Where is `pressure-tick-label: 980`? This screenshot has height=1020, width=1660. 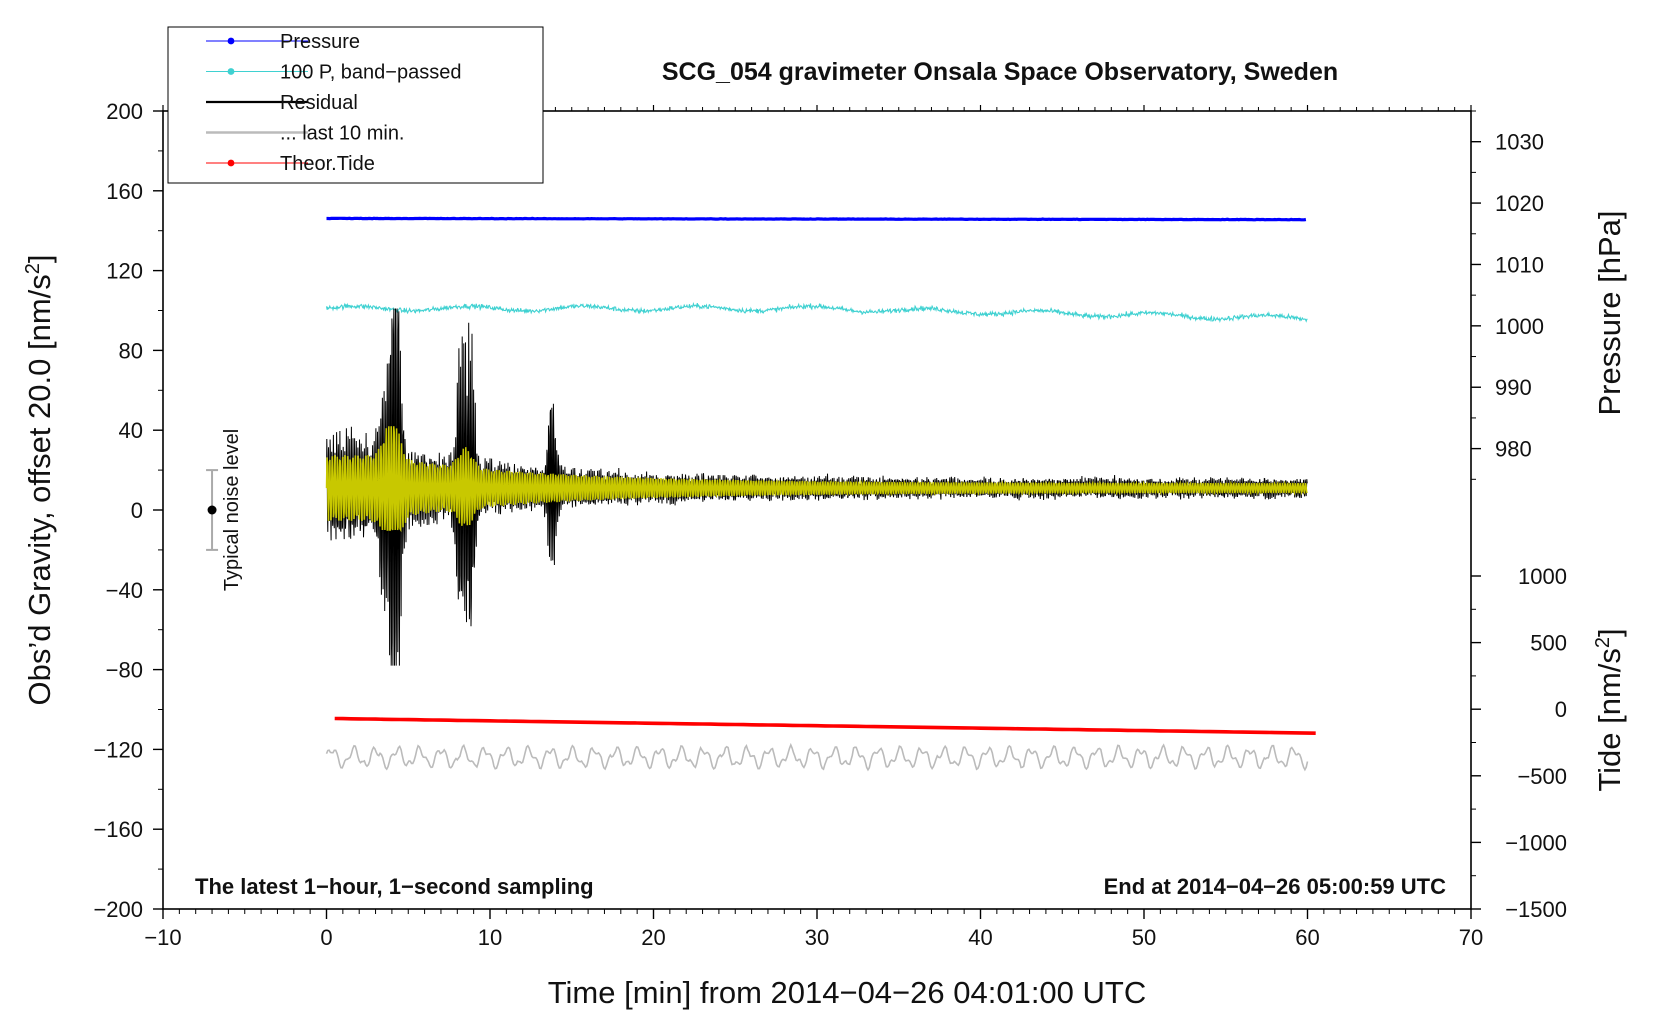 pressure-tick-label: 980 is located at coordinates (1513, 449).